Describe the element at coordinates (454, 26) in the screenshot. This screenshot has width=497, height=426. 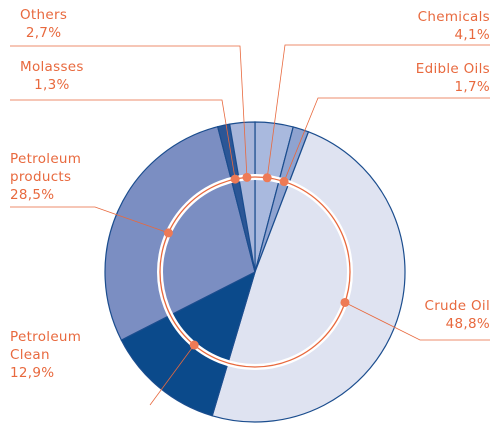
I see `slice-label: Chemicals 4,1%` at that location.